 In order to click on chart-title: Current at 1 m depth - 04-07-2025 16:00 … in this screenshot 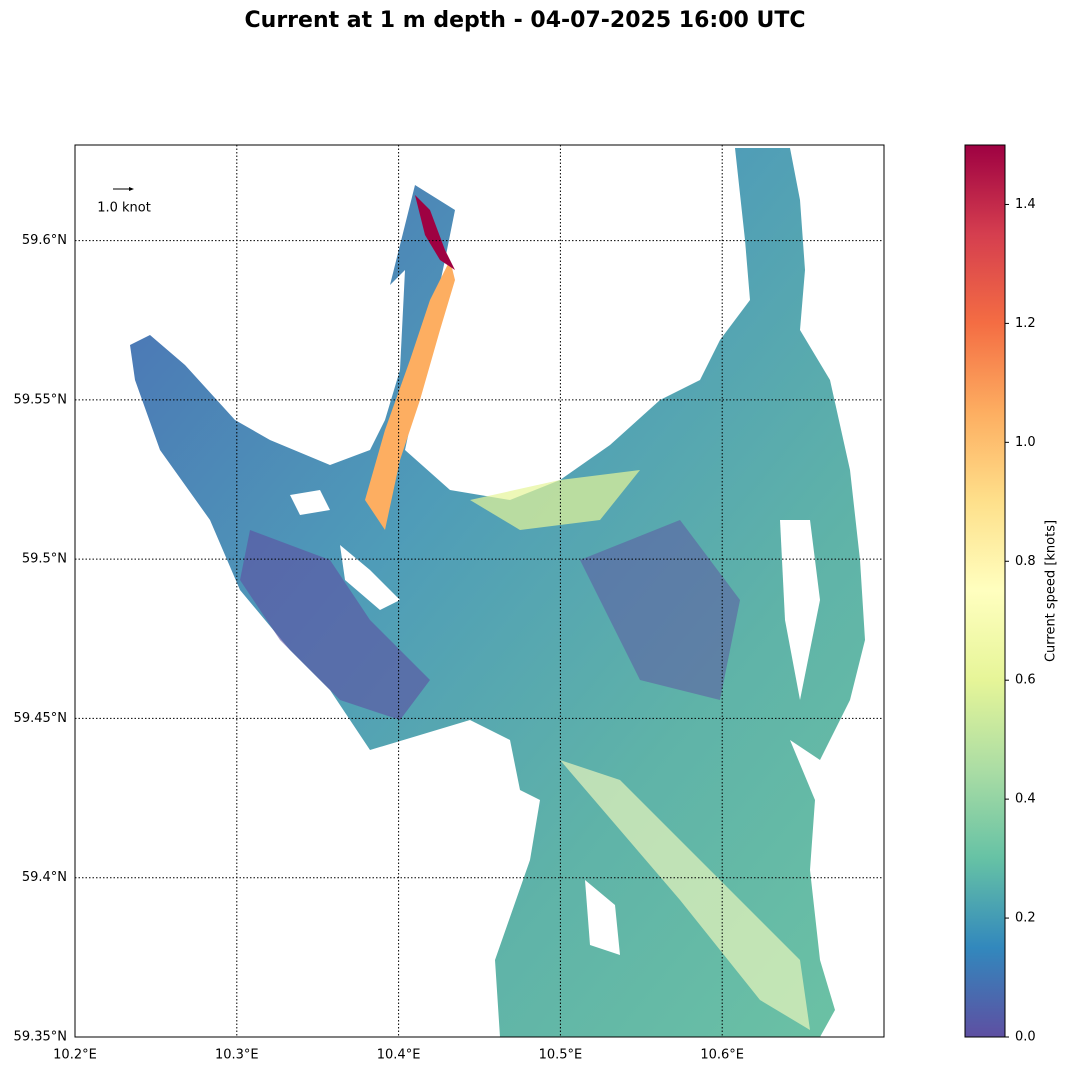, I will do `click(525, 20)`.